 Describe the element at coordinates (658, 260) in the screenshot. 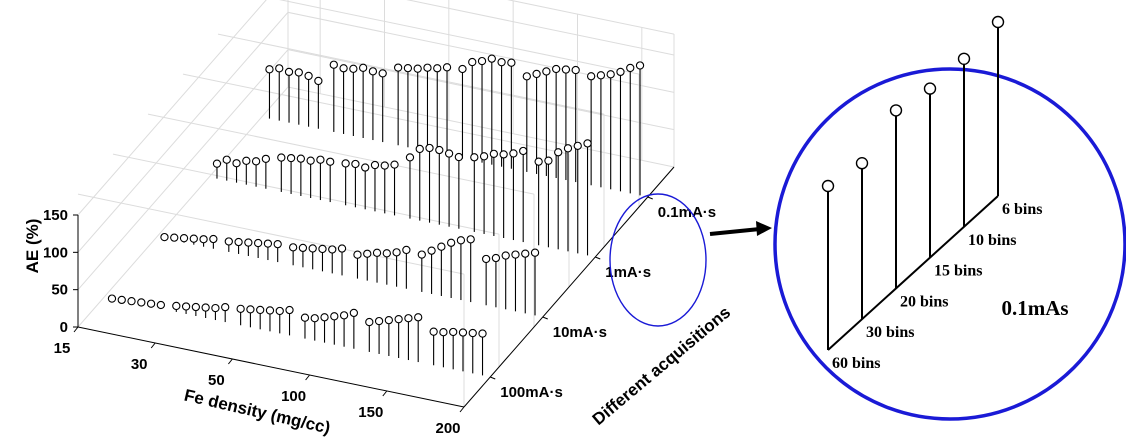

I see `highlight-ellipse` at that location.